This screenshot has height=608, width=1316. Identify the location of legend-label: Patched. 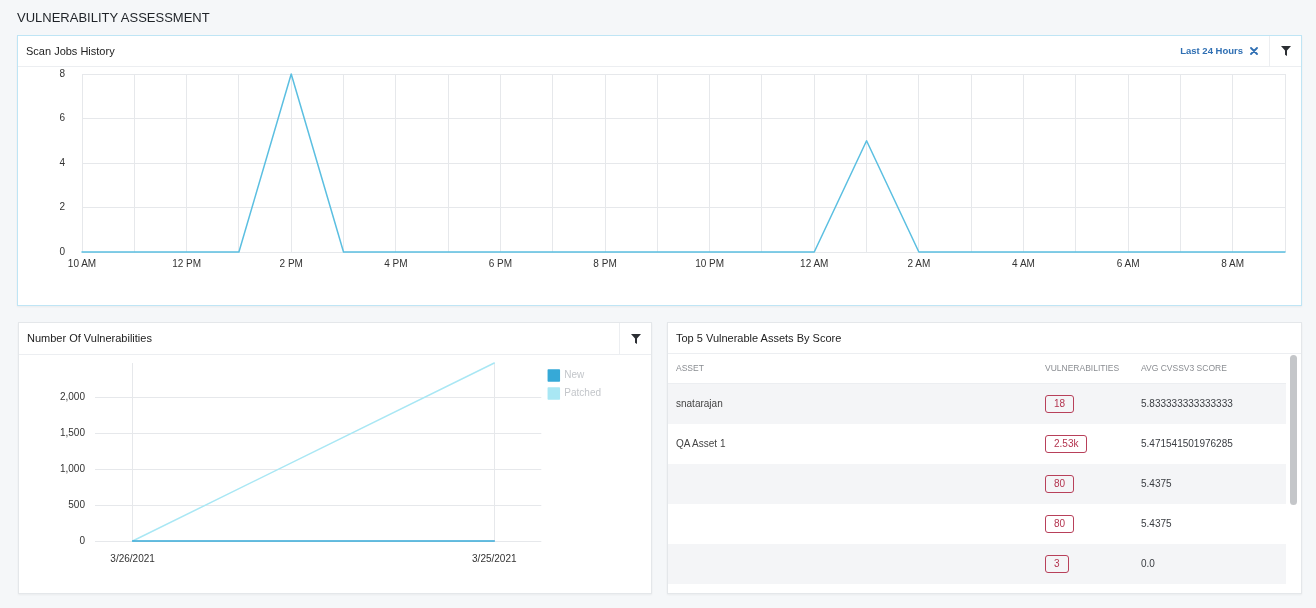
(583, 393).